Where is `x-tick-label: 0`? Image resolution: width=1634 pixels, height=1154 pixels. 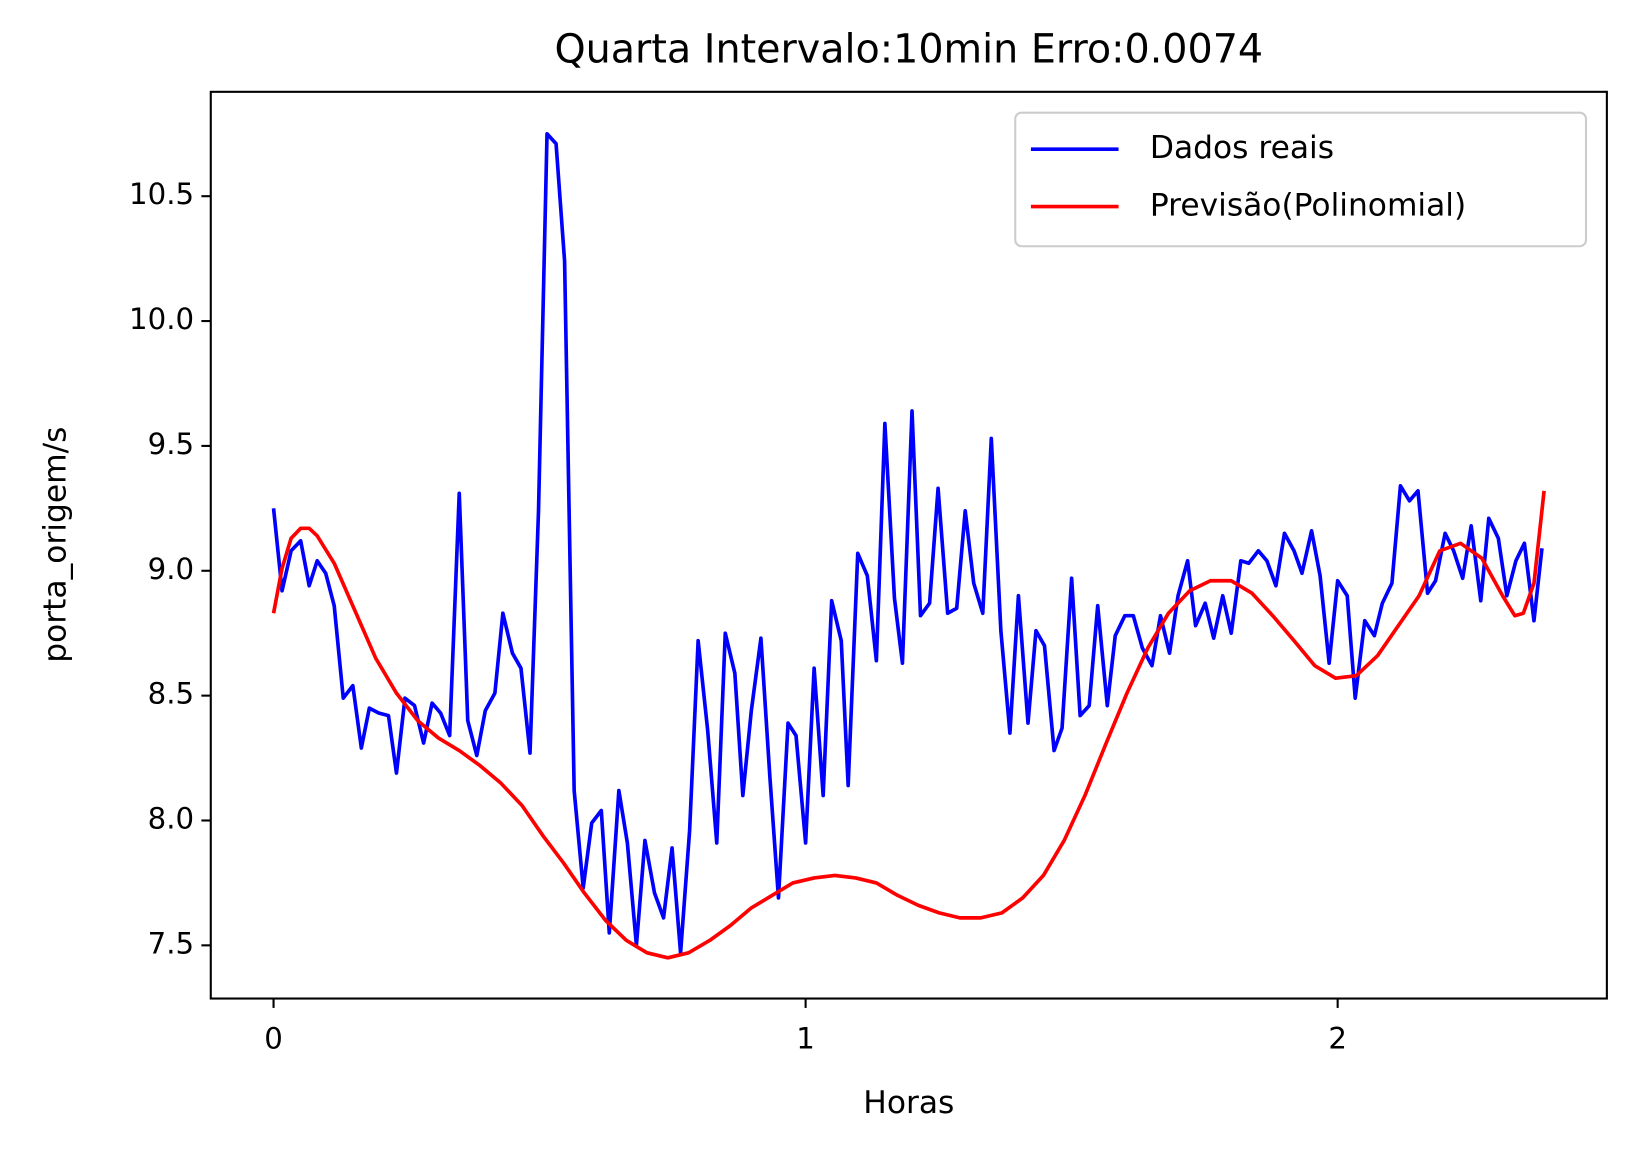
x-tick-label: 0 is located at coordinates (273, 1038).